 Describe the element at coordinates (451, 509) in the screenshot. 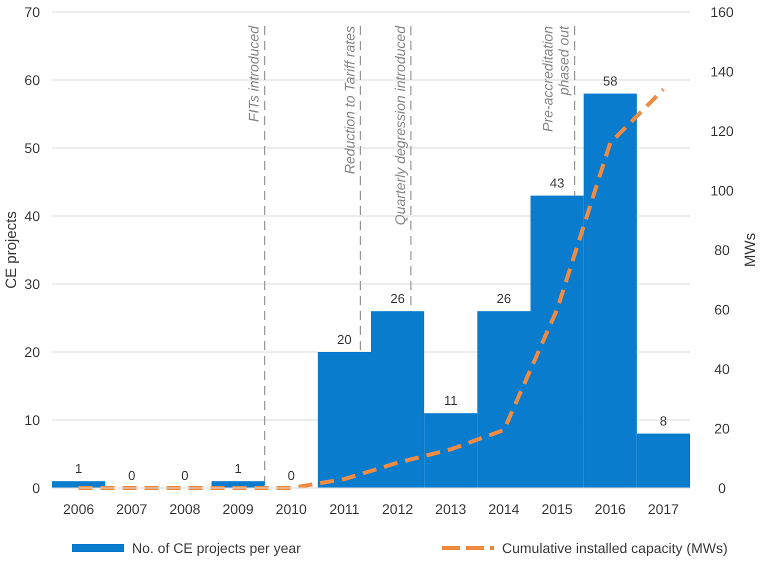

I see `x-tick-label: 2013` at that location.